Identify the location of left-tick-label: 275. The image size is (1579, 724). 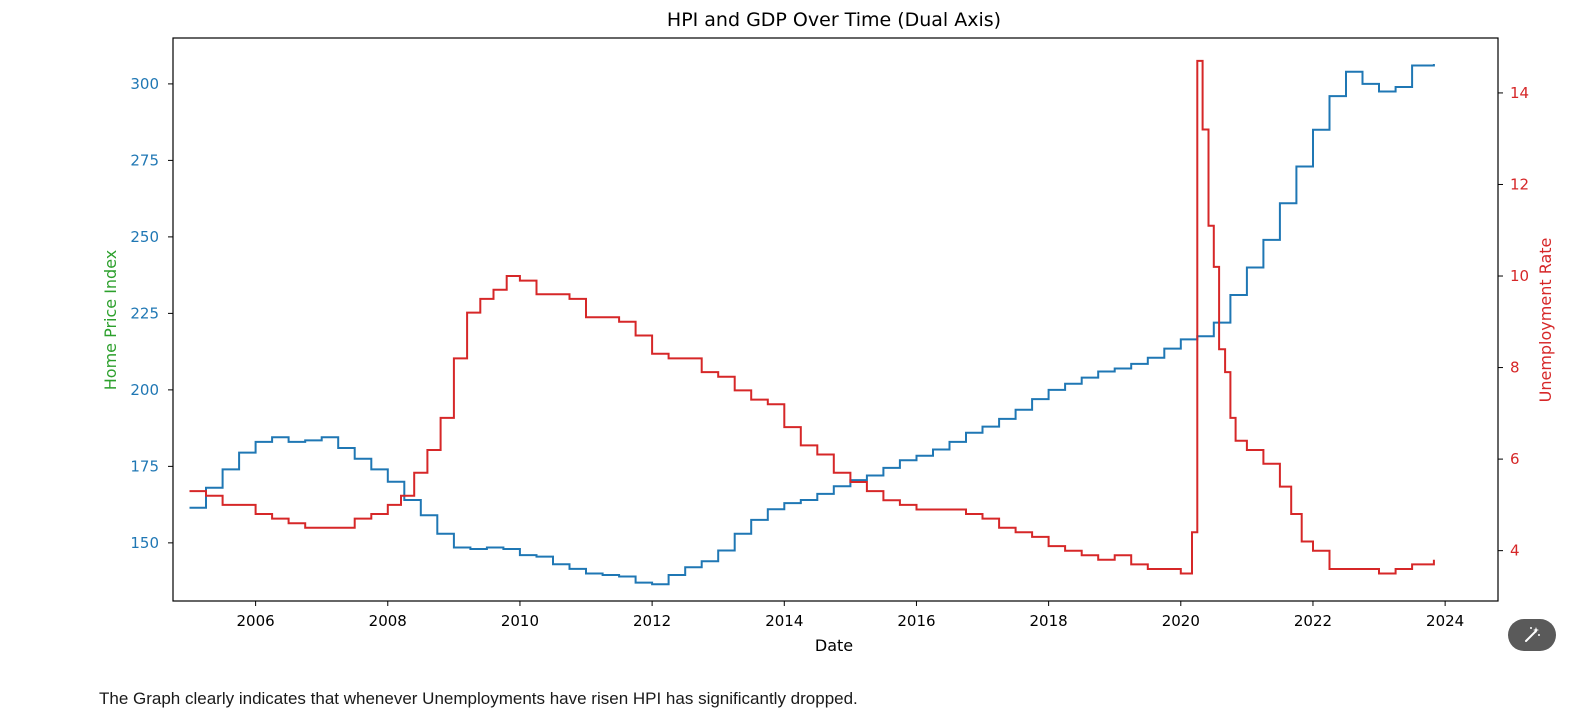
(144, 160).